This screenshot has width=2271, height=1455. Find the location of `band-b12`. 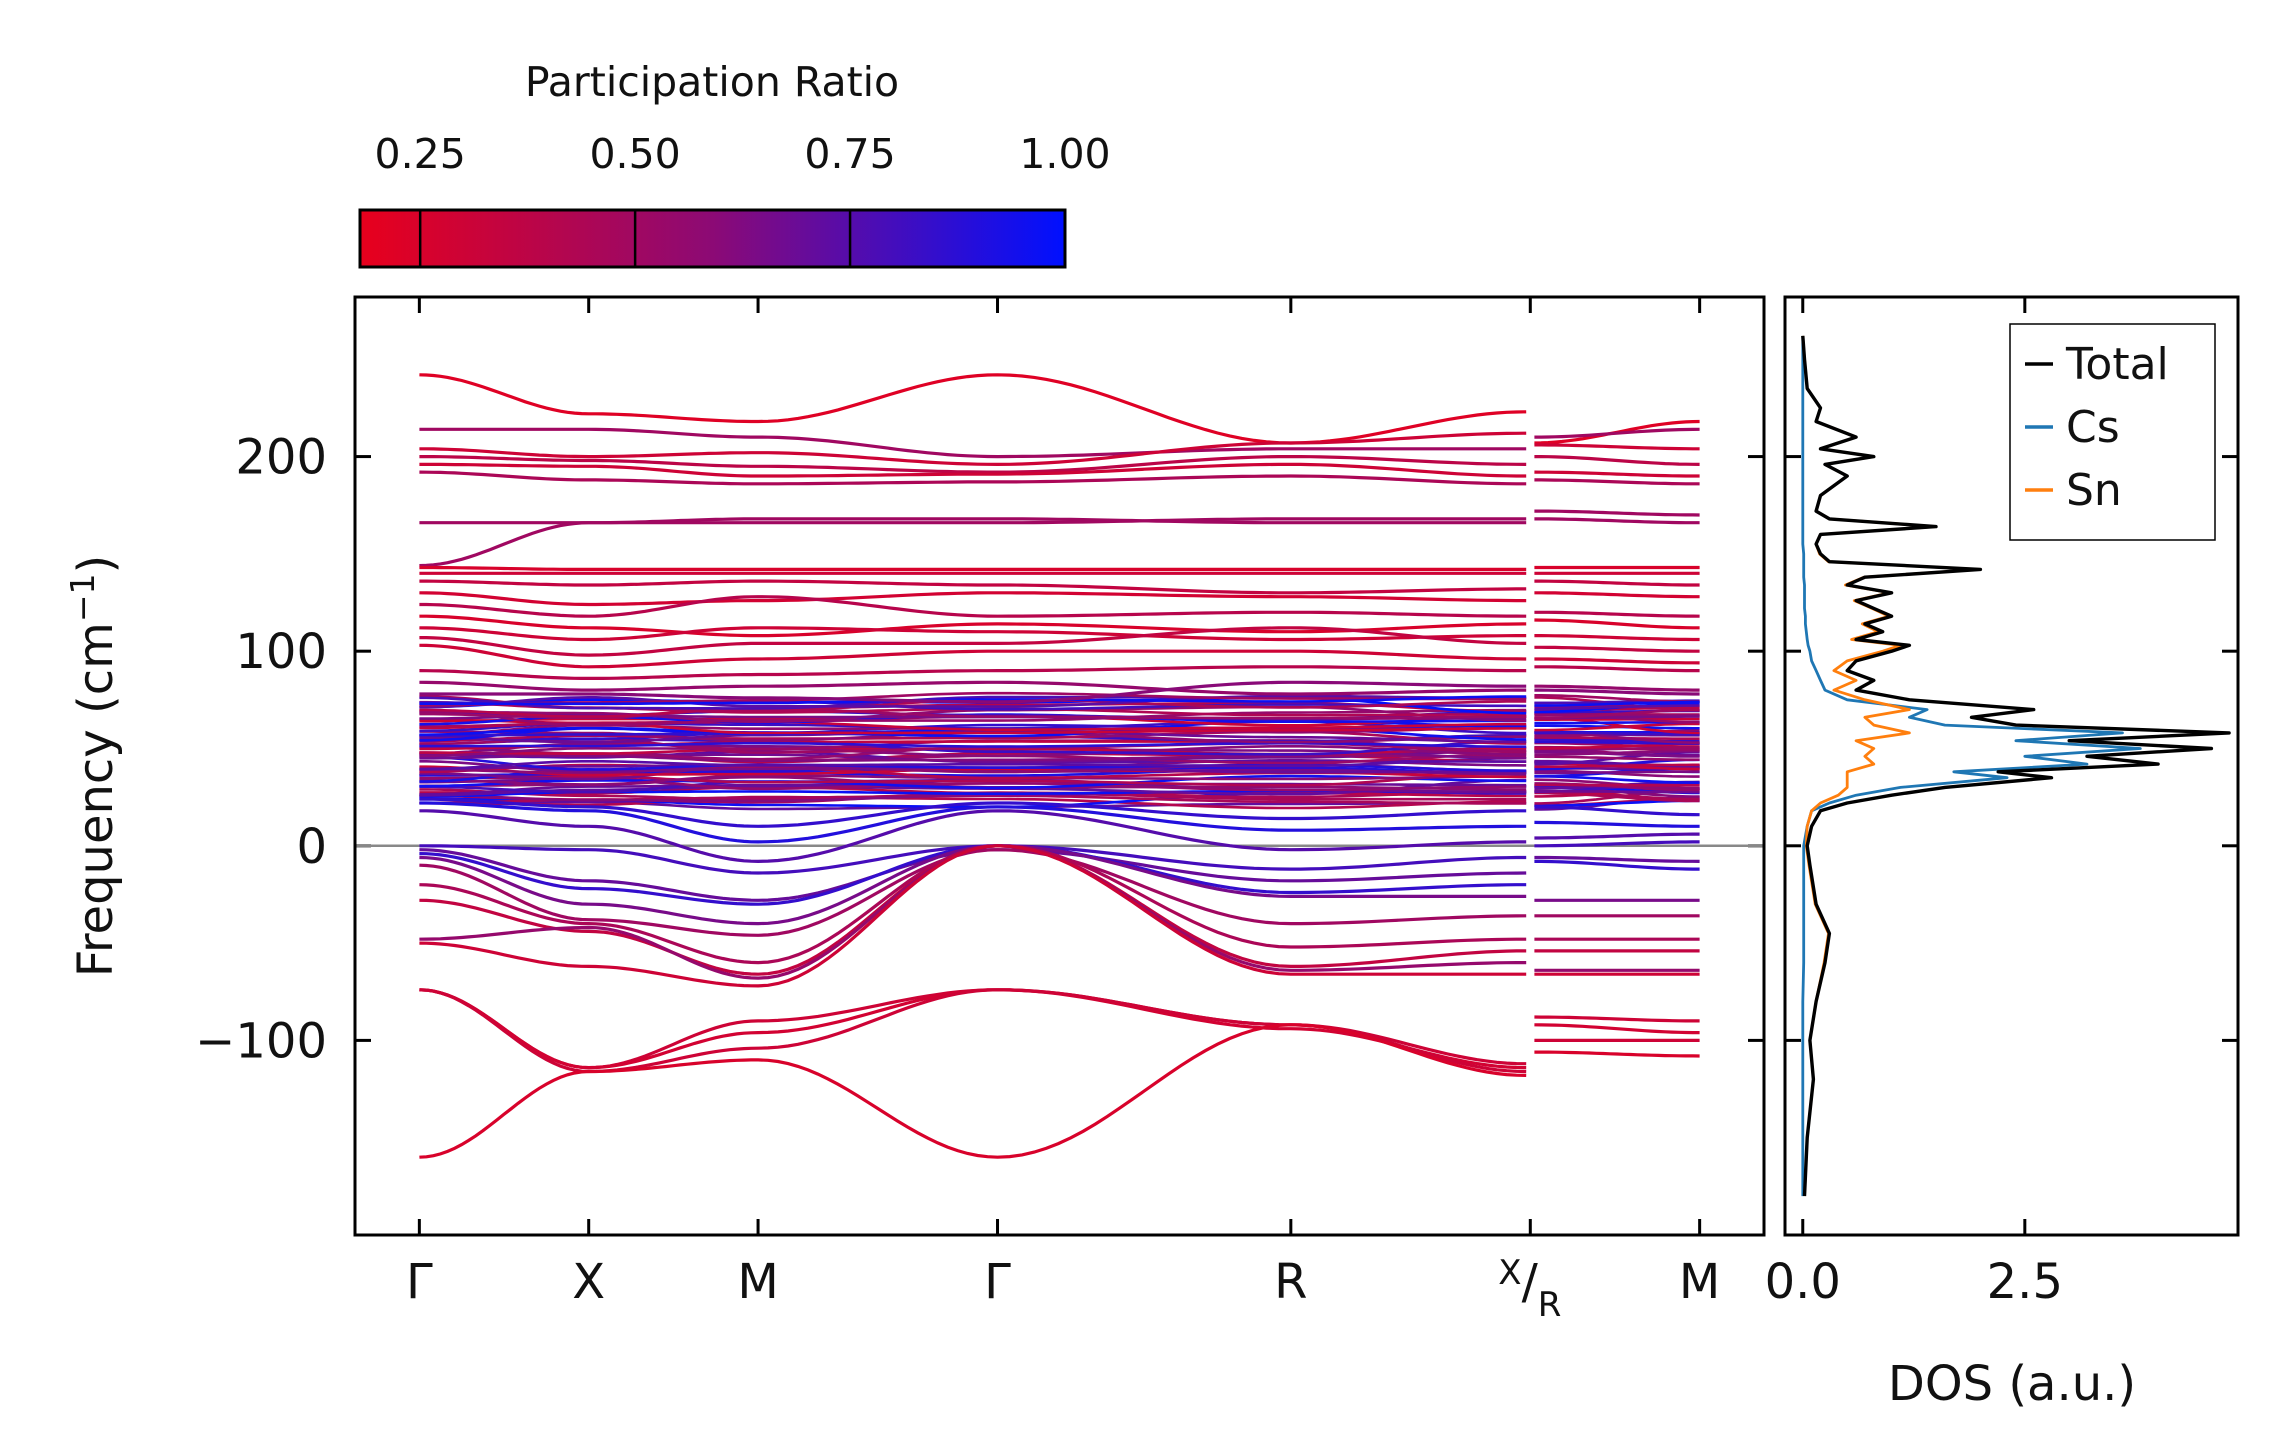

band-b12 is located at coordinates (973, 599).